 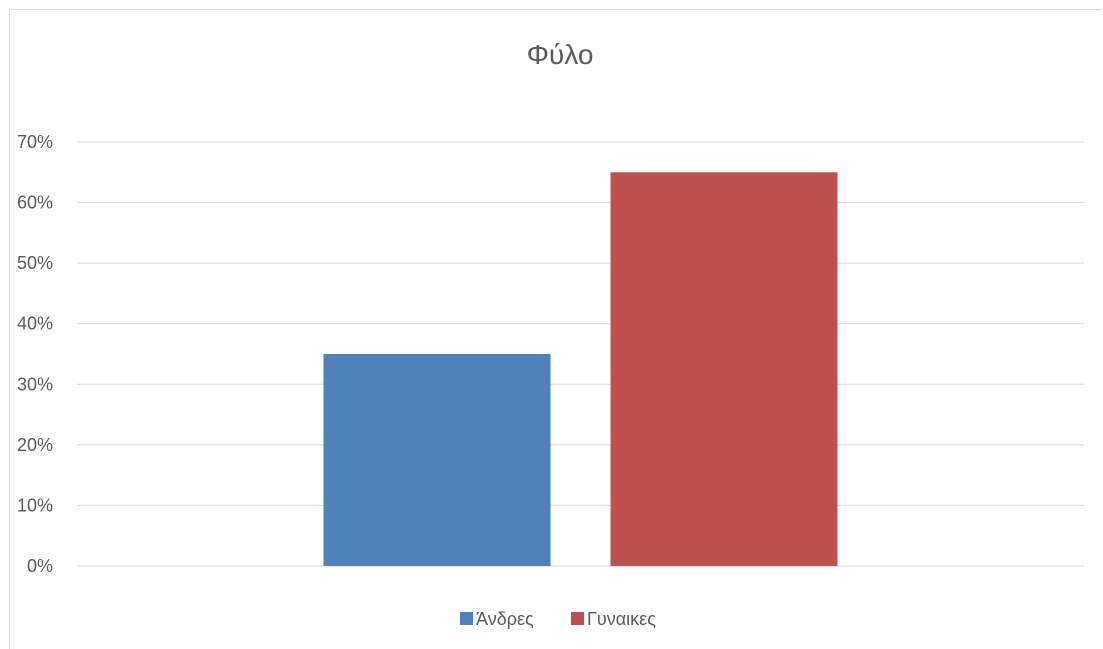 What do you see at coordinates (35, 142) in the screenshot?
I see `y-tick-label: 70%` at bounding box center [35, 142].